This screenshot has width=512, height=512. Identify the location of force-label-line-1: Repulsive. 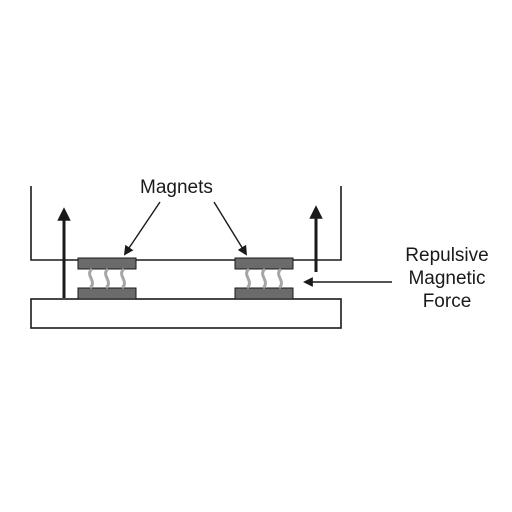
(447, 255).